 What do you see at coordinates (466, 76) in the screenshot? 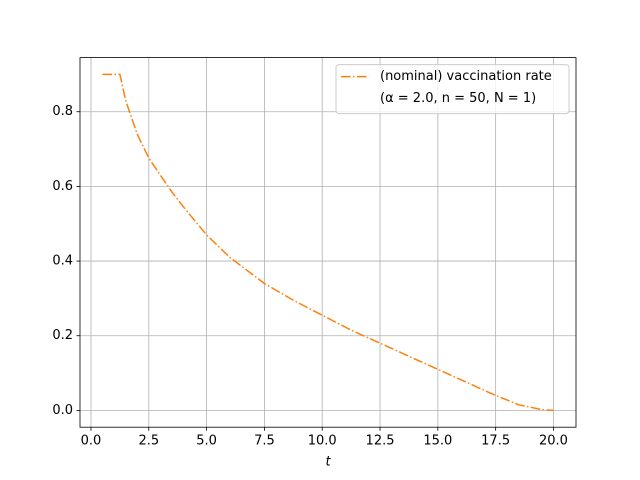
I see `legend-label: (nominal) vaccination rate` at bounding box center [466, 76].